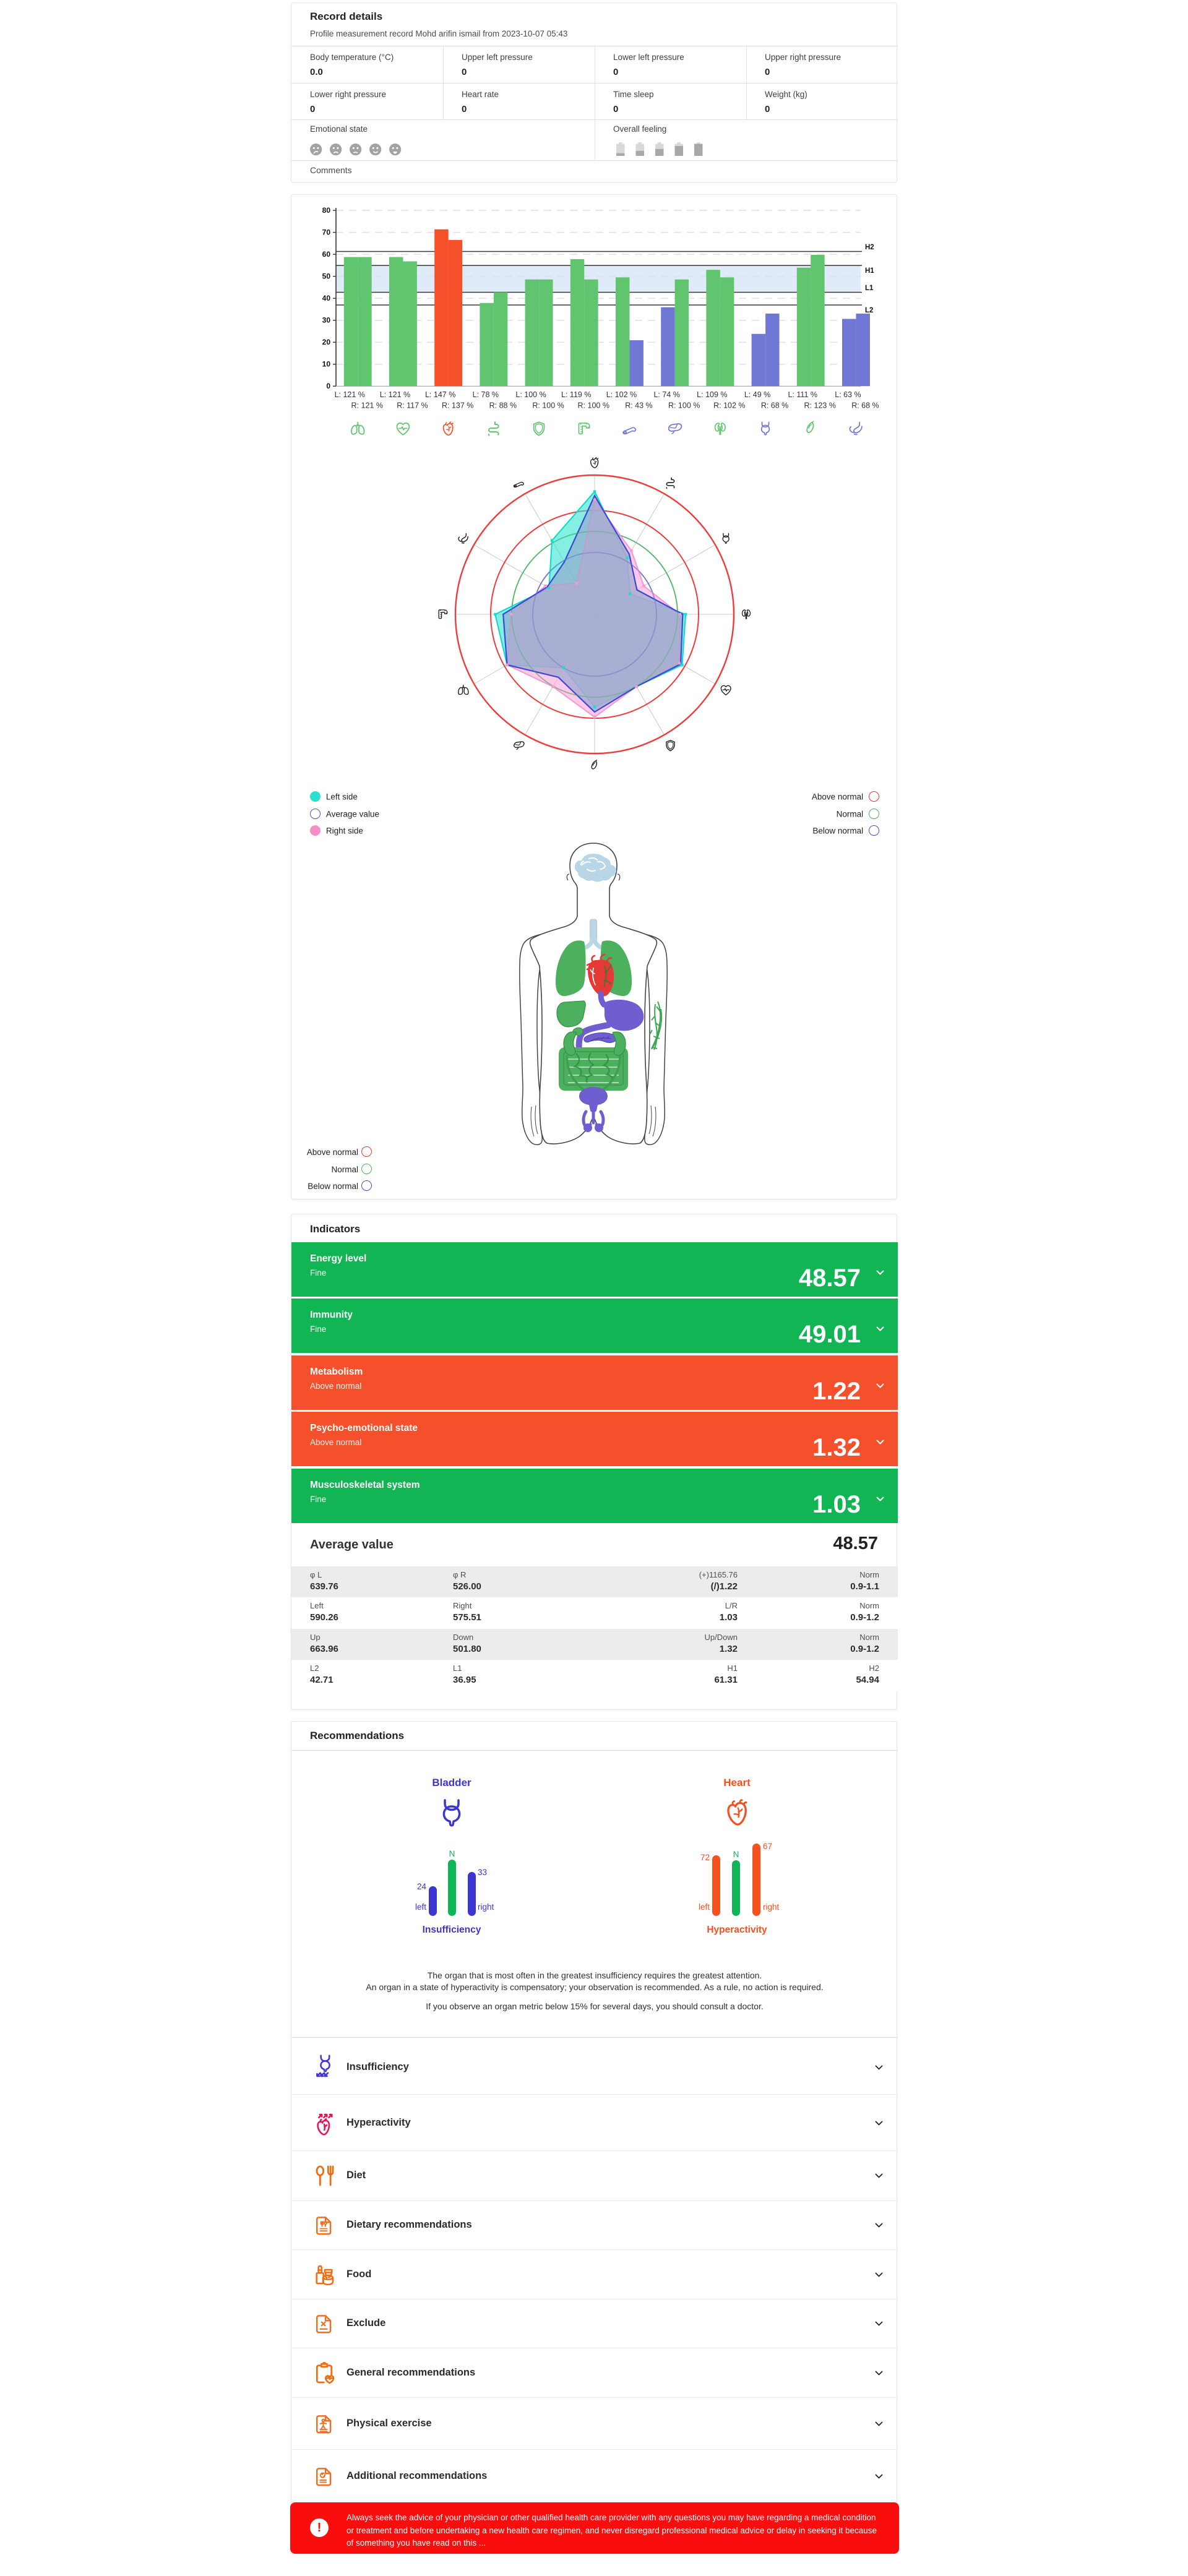  Describe the element at coordinates (712, 395) in the screenshot. I see `svg-text: L: 109 %` at that location.